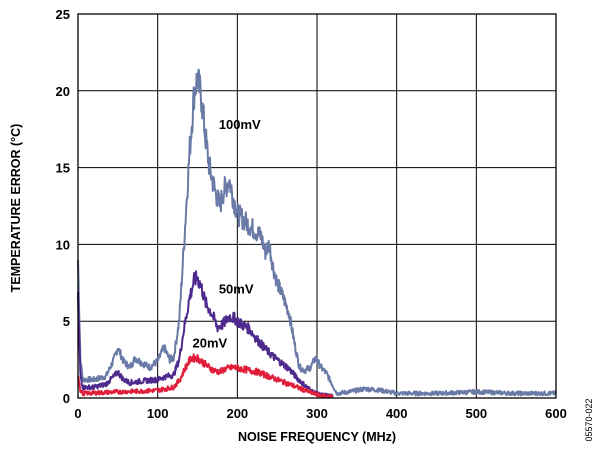 This screenshot has width=599, height=450. I want to click on y-tick-label: 5, so click(66, 321).